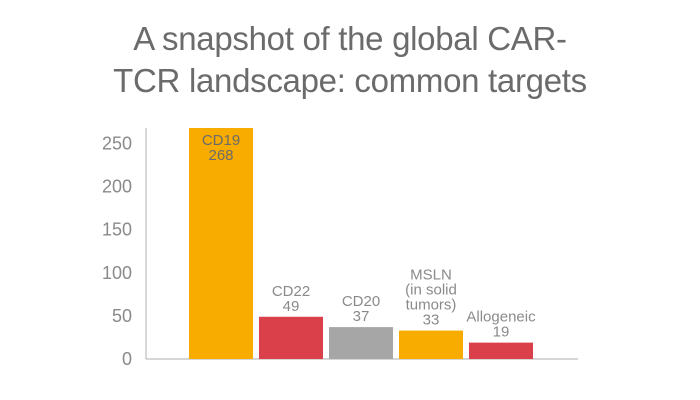  I want to click on y-tick-label: 0, so click(127, 359).